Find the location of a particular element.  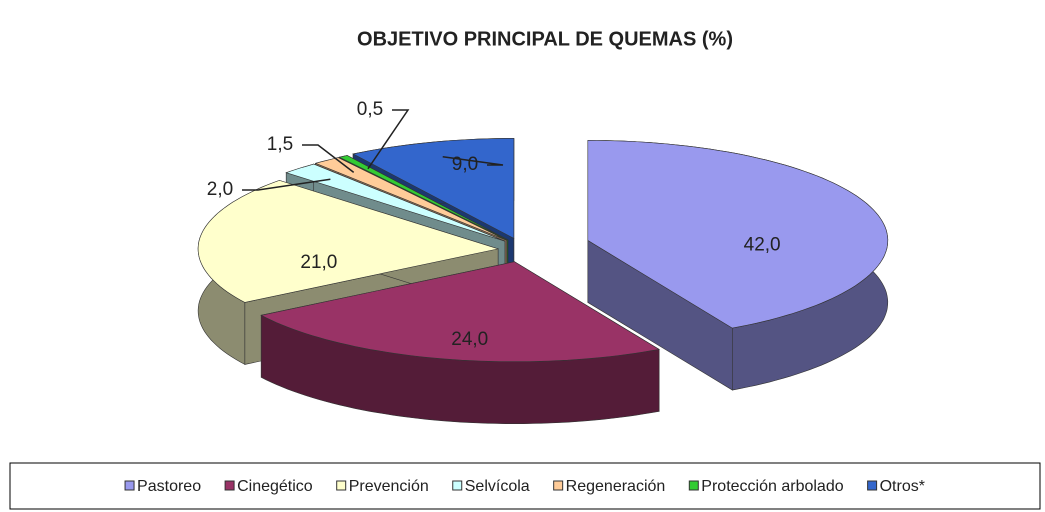

legend-label: Otros* is located at coordinates (902, 486).